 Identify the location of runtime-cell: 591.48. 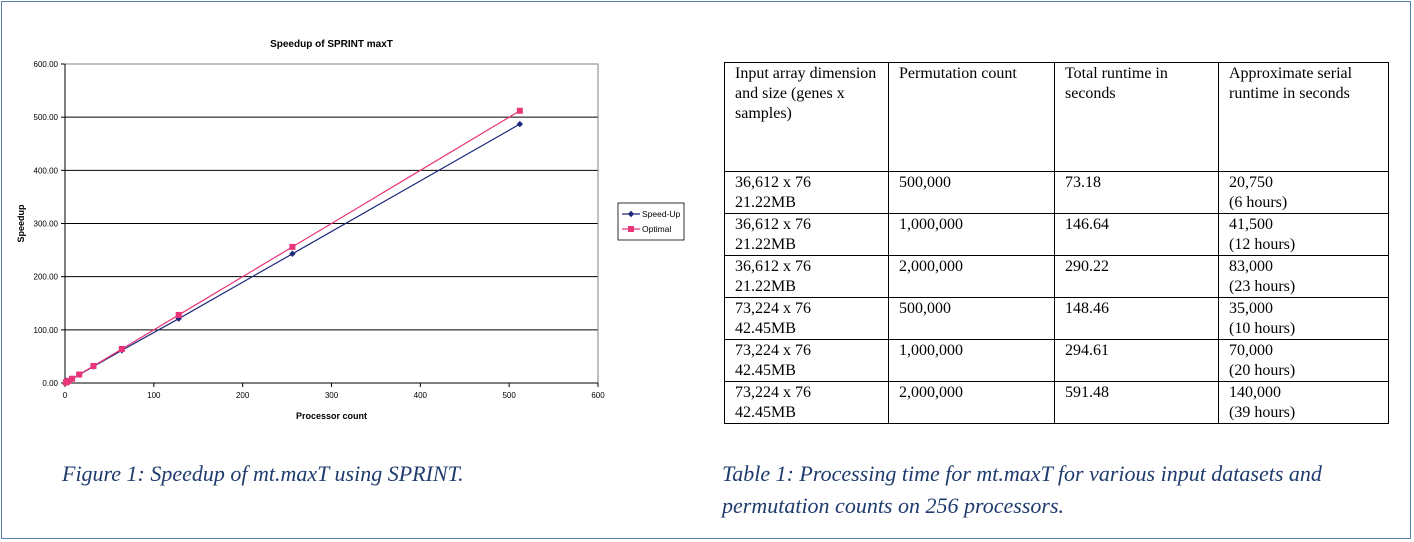
(1136, 402).